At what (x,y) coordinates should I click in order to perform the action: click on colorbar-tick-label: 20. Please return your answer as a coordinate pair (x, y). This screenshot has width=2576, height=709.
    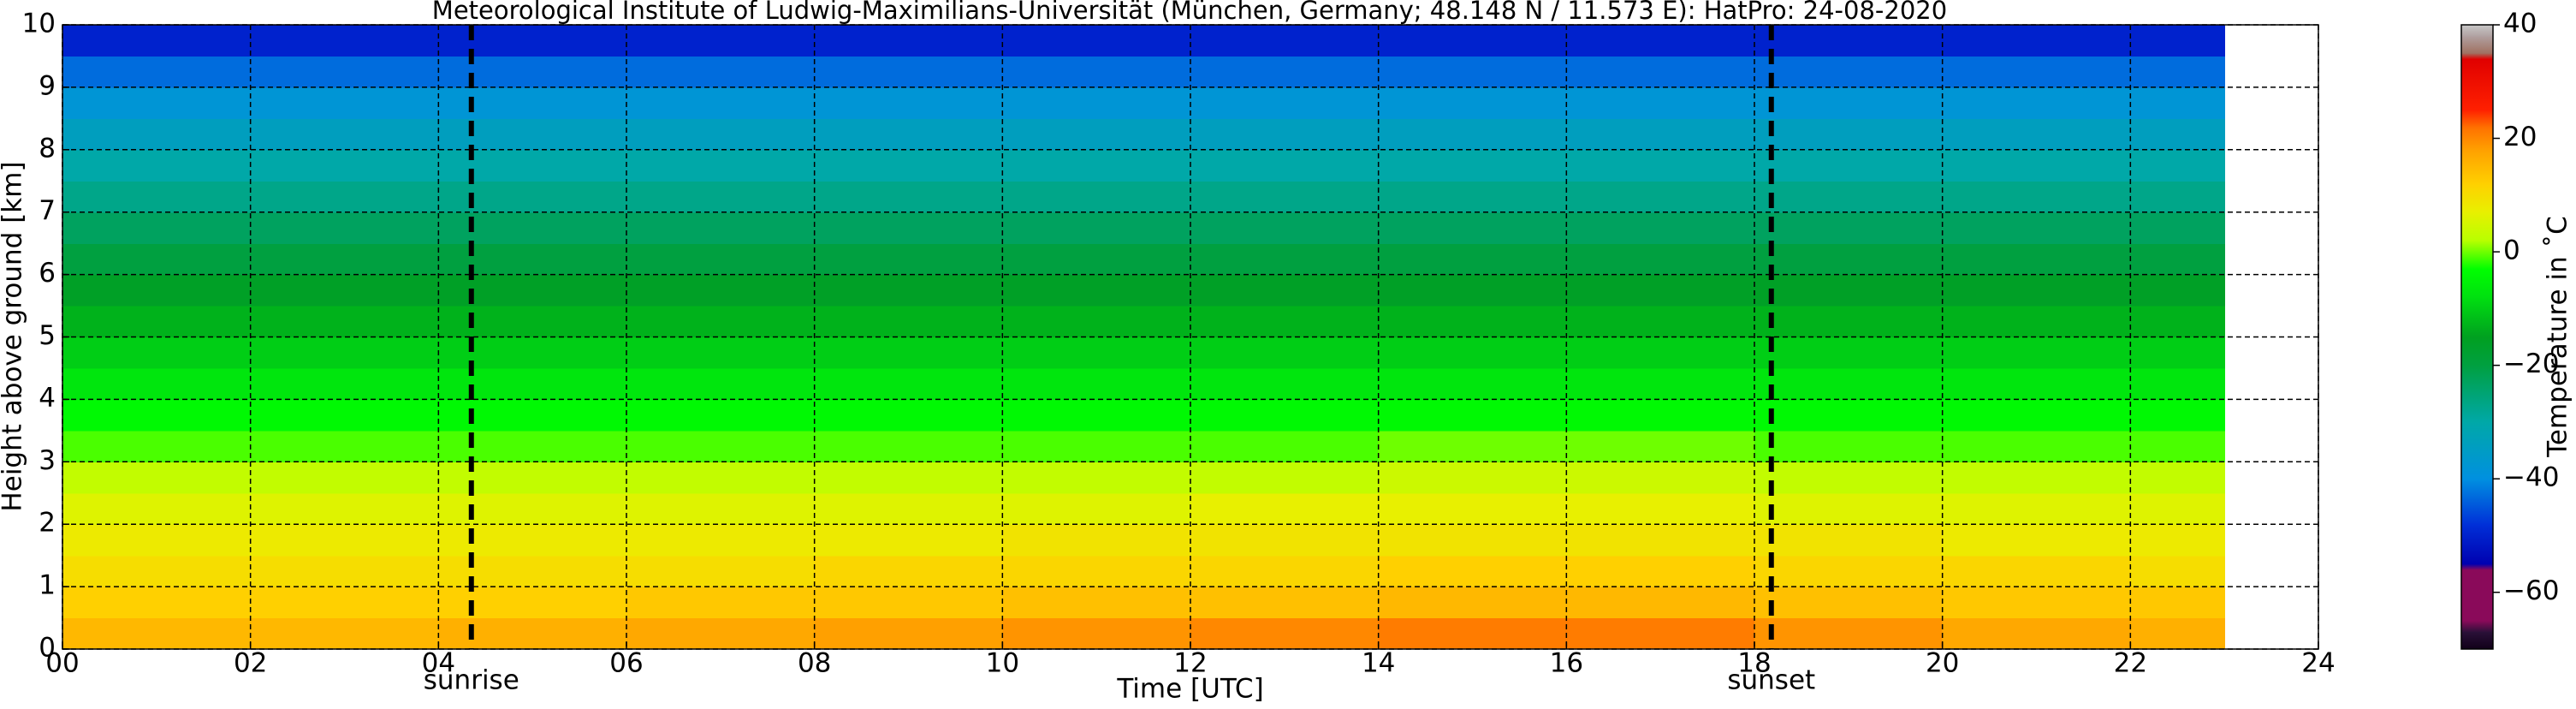
    Looking at the image, I should click on (2520, 137).